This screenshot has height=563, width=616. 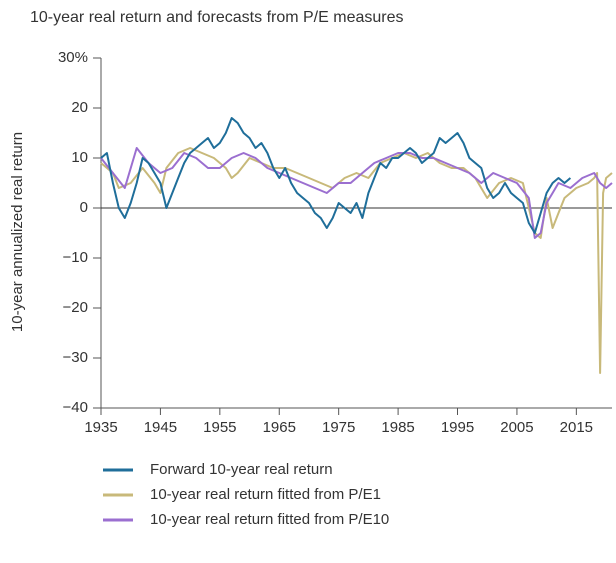 I want to click on y-axis-label: 10-year annualized real return, so click(x=17, y=232).